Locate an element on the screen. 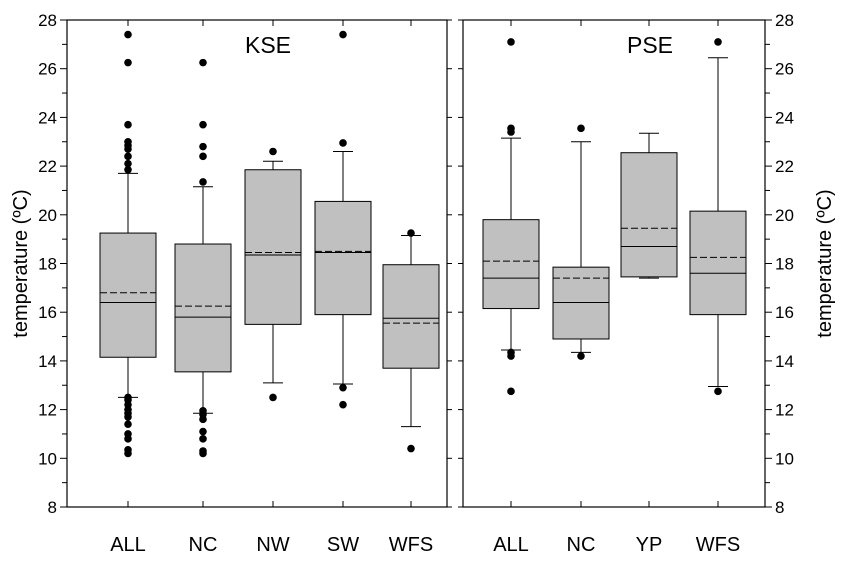  panel-title: KSE is located at coordinates (268, 45).